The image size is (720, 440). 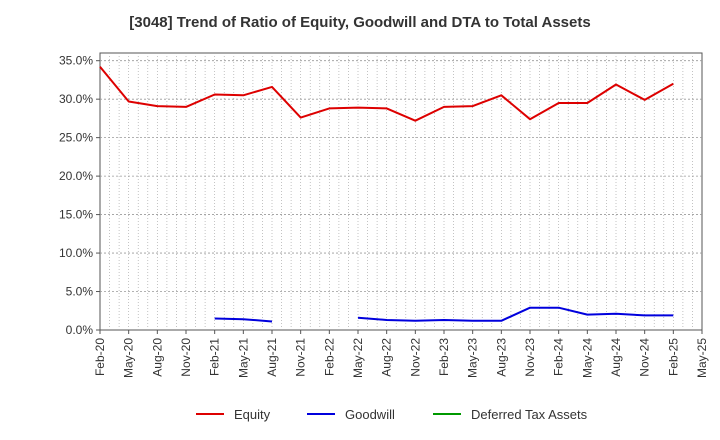 What do you see at coordinates (243, 358) in the screenshot?
I see `x-tick-label: May-21` at bounding box center [243, 358].